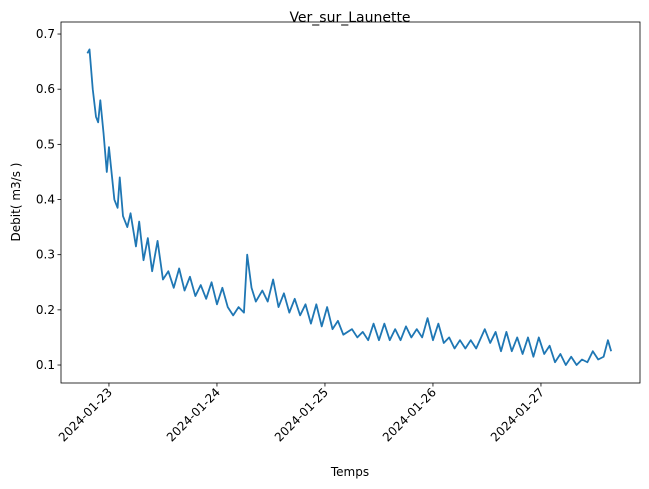 The image size is (649, 489). What do you see at coordinates (16, 202) in the screenshot?
I see `y-axis-label: Debit( m3/s )` at bounding box center [16, 202].